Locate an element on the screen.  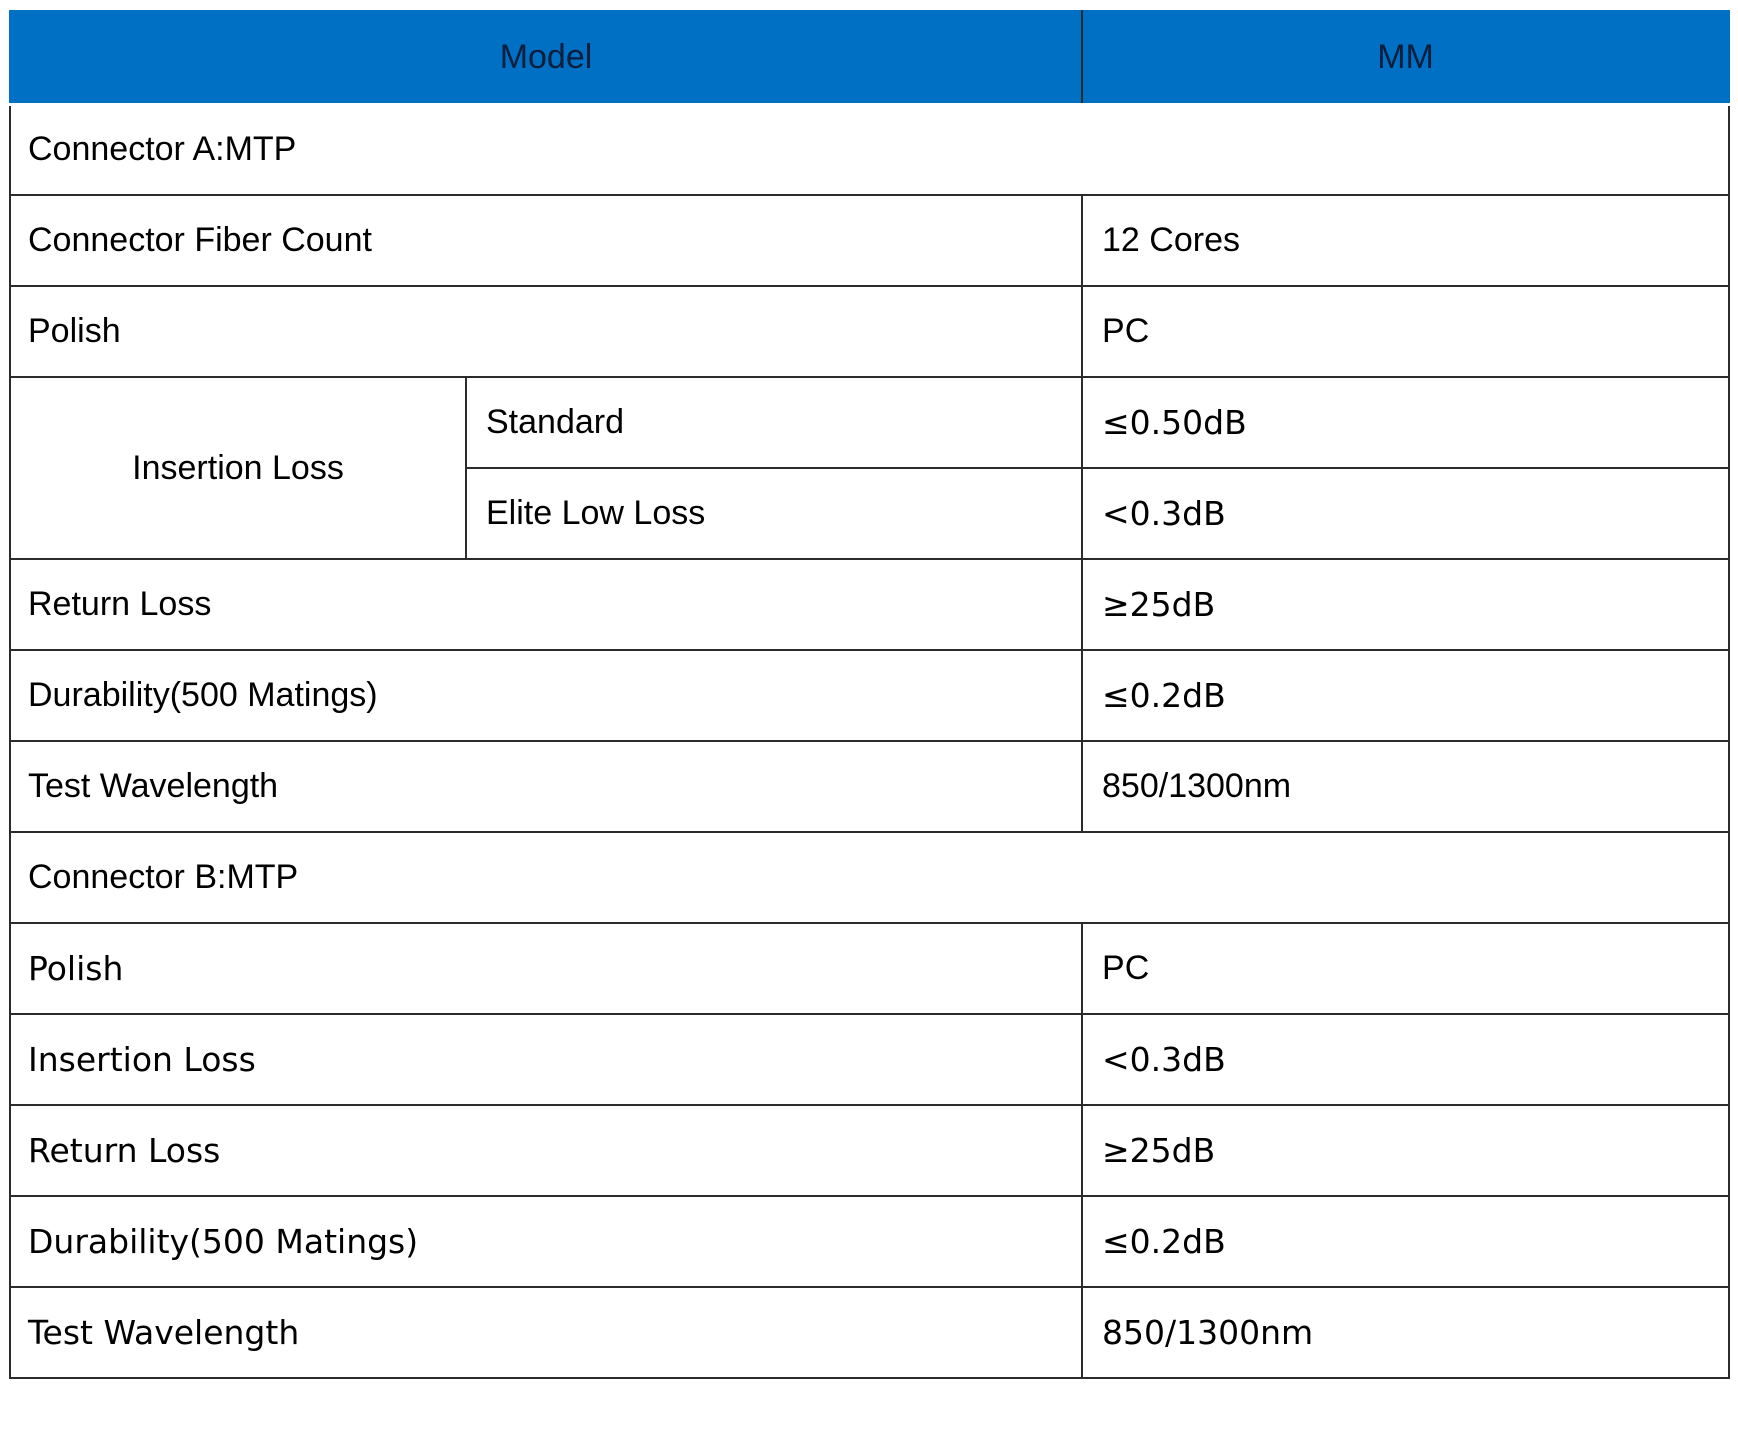
header-mm: MM is located at coordinates (1406, 57).